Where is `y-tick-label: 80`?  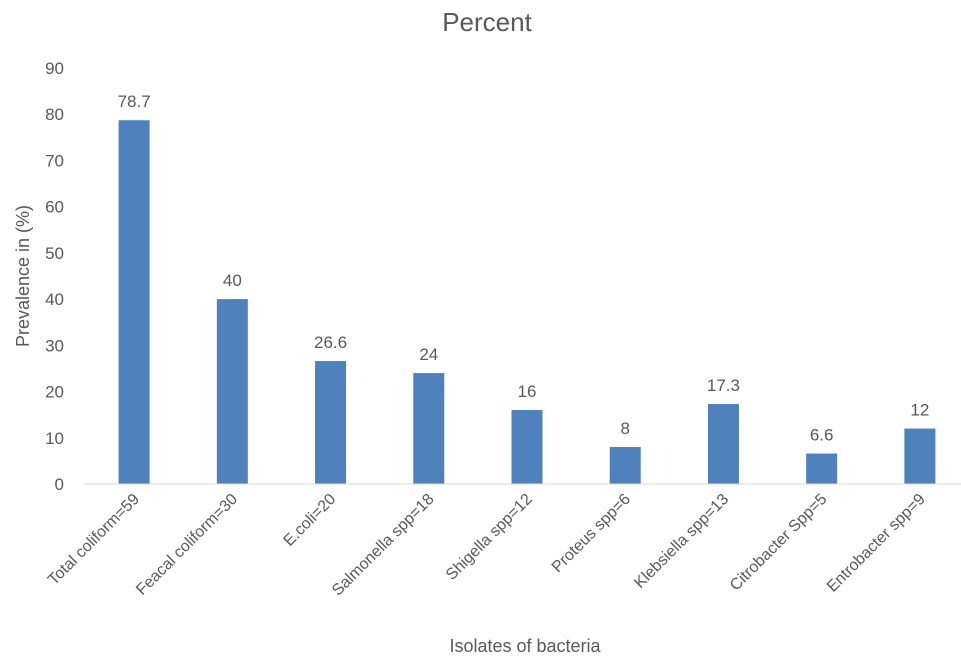 y-tick-label: 80 is located at coordinates (54, 114).